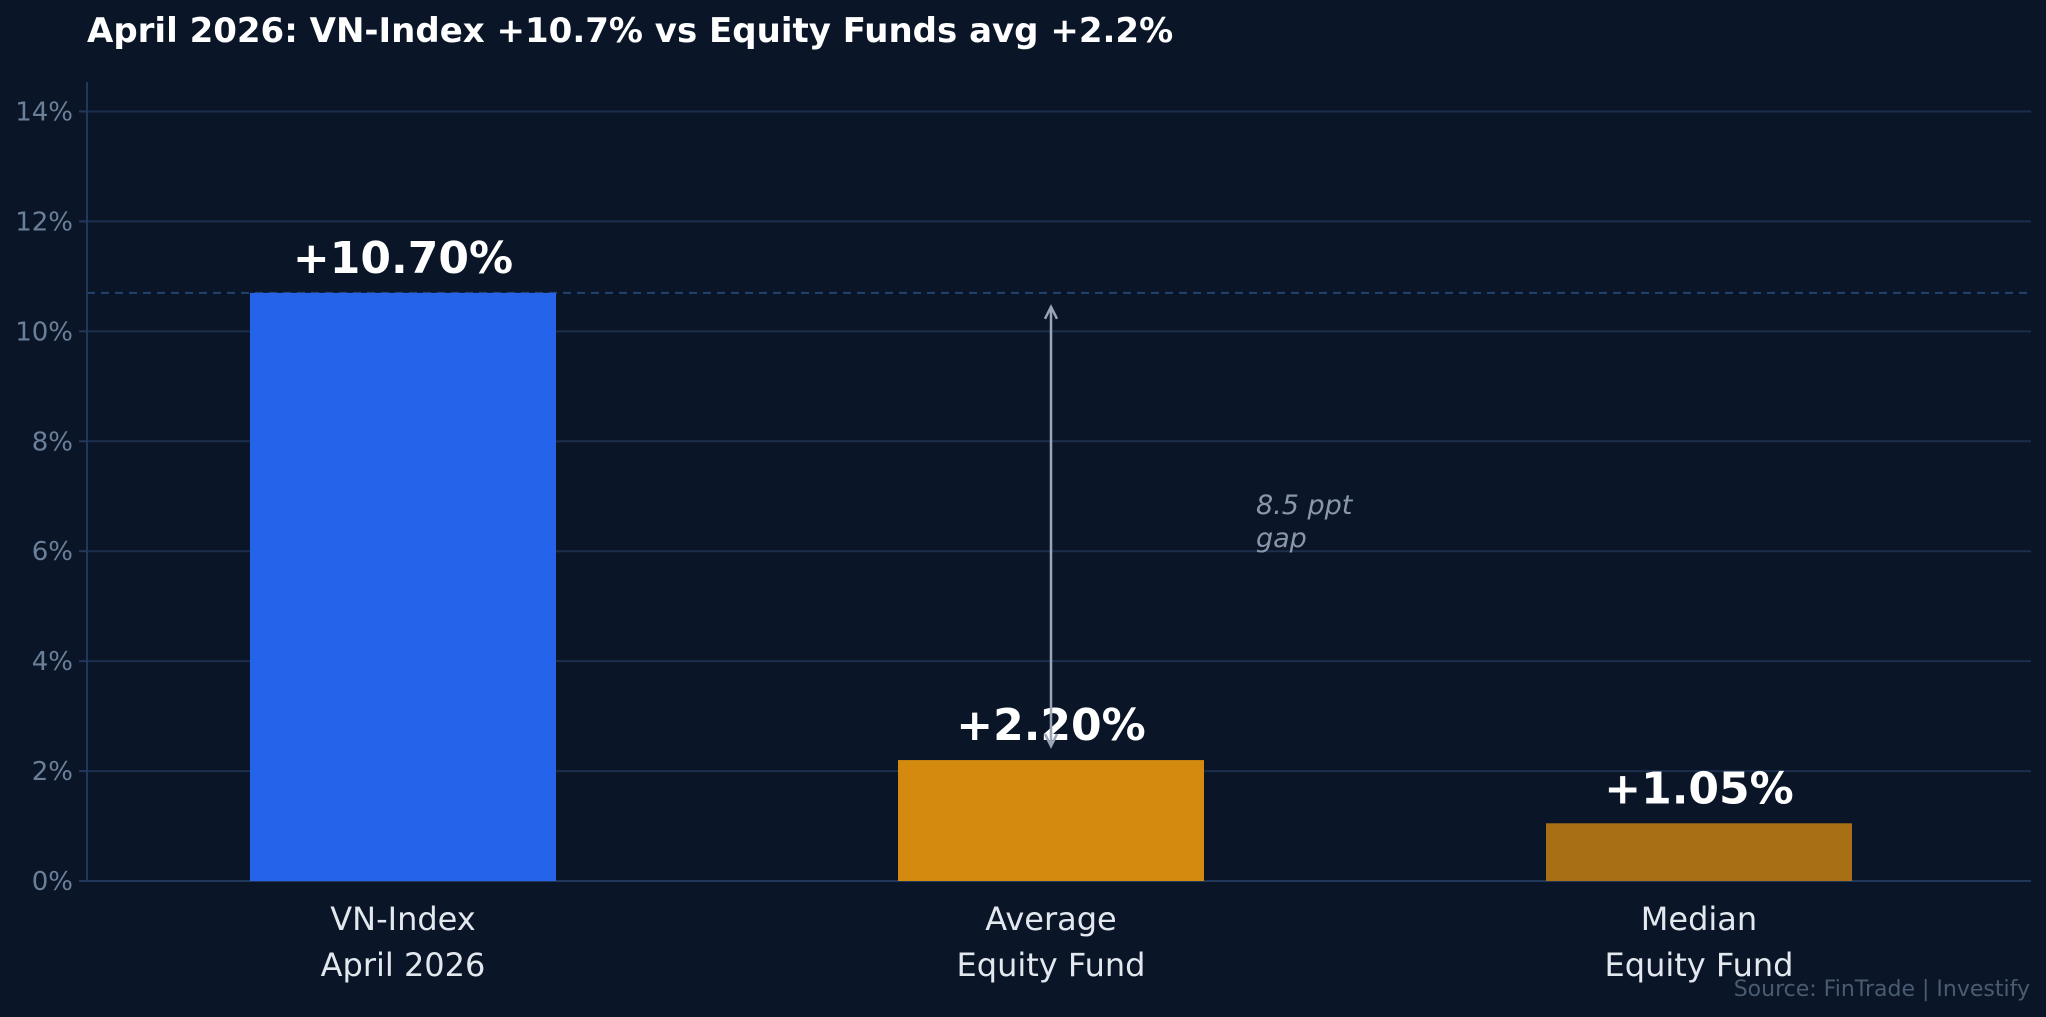  Describe the element at coordinates (52, 772) in the screenshot. I see `y-tick-label: 2%` at that location.